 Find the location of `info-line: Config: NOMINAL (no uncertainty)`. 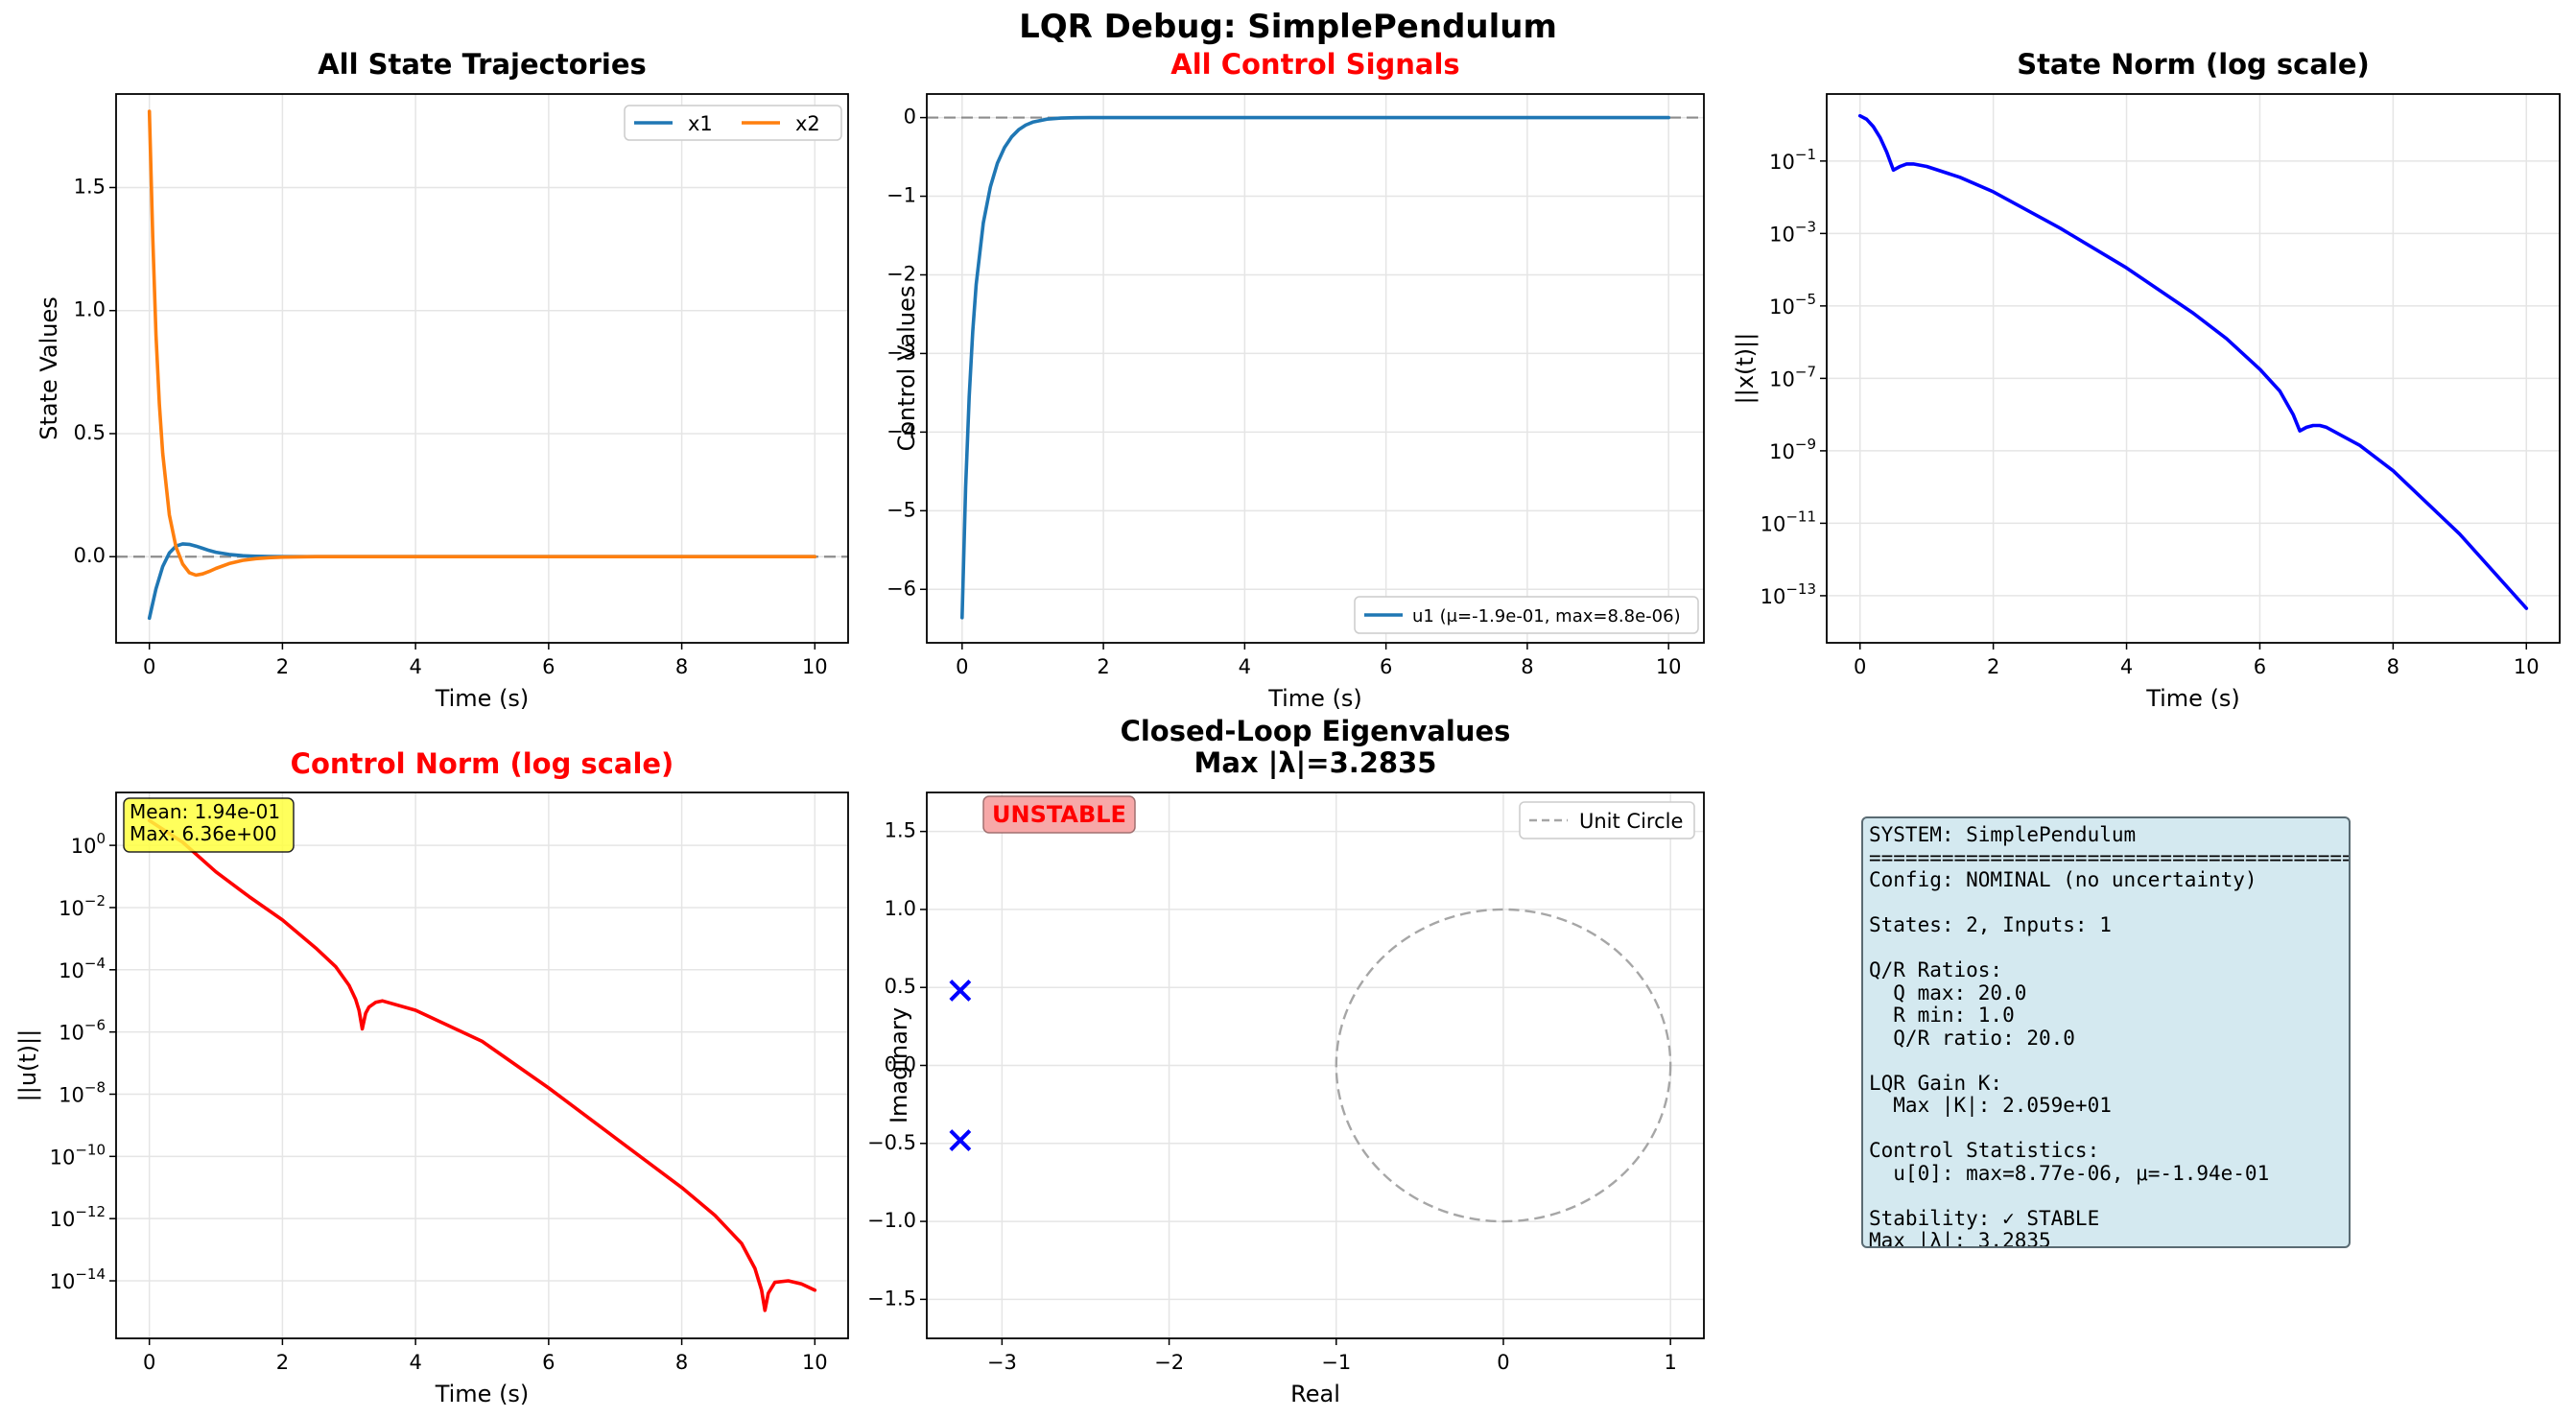

info-line: Config: NOMINAL (no uncertainty) is located at coordinates (2063, 879).